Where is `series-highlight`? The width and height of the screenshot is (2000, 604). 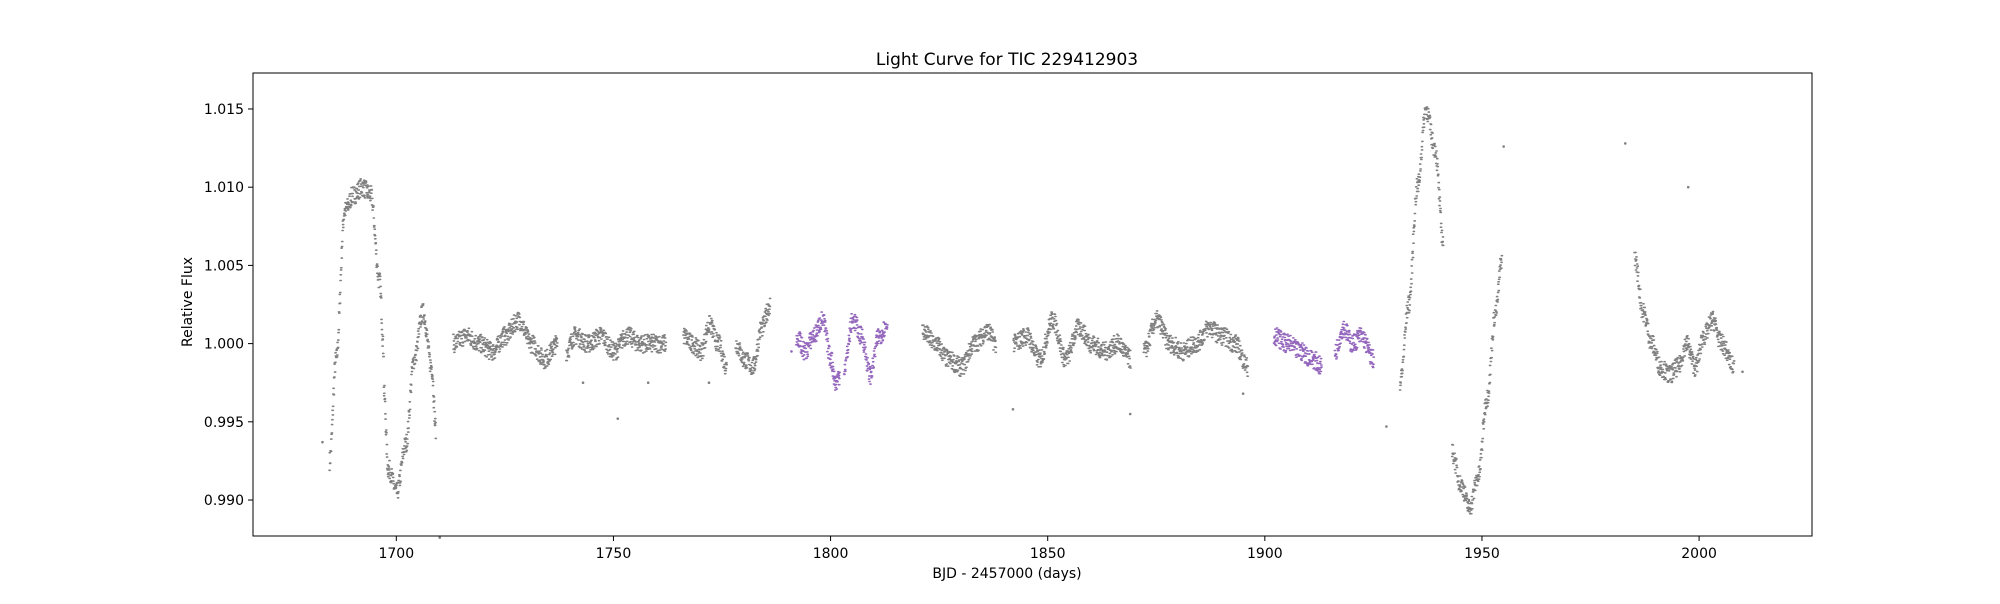
series-highlight is located at coordinates (1083, 351).